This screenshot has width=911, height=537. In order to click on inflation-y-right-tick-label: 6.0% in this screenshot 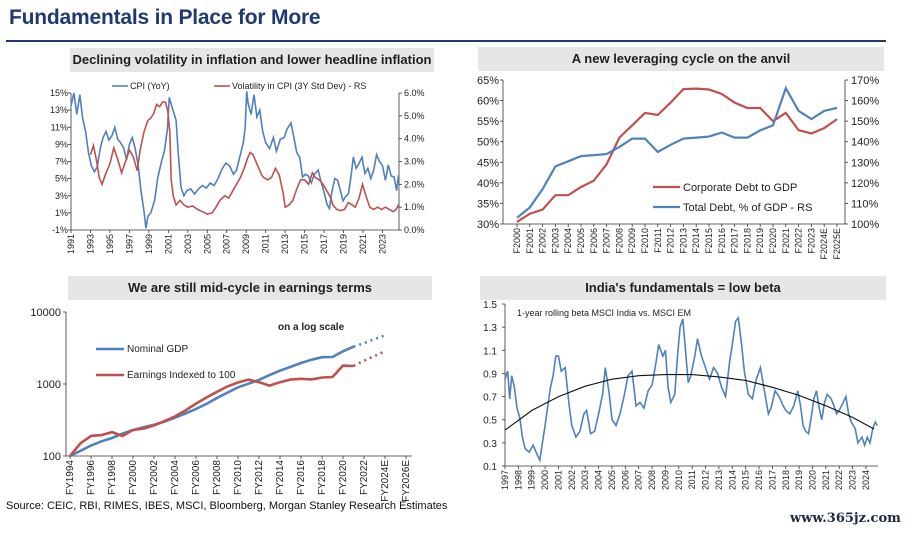, I will do `click(414, 93)`.